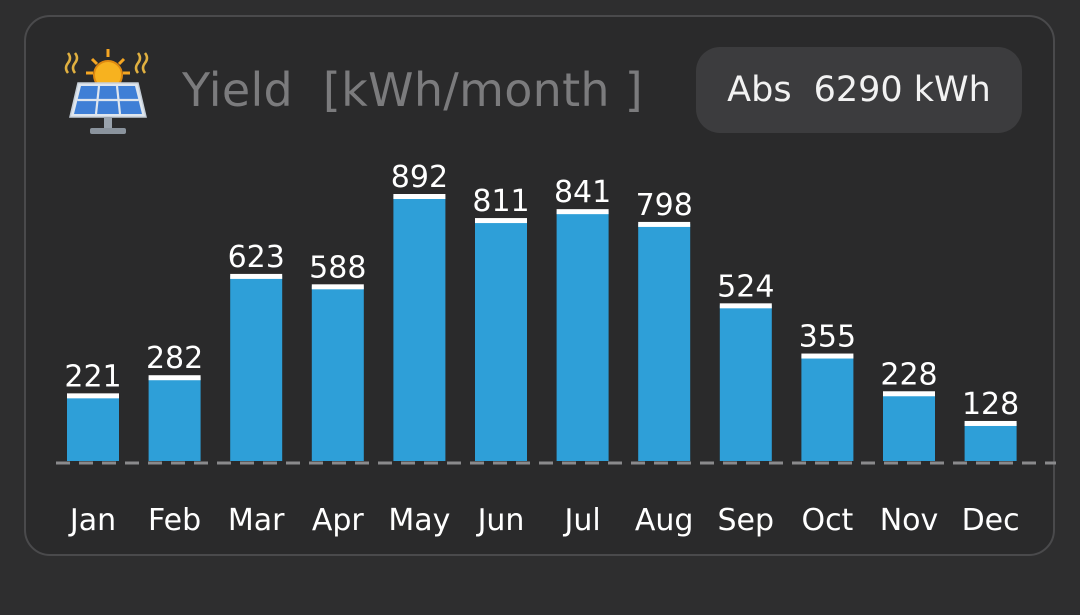 The height and width of the screenshot is (615, 1080). I want to click on month-label-feb: Feb, so click(174, 520).